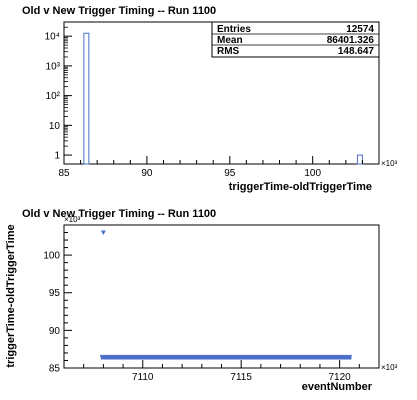 Image resolution: width=417 pixels, height=400 pixels. What do you see at coordinates (72, 219) in the screenshot?
I see `scatter-y-multiplier: ×10³` at bounding box center [72, 219].